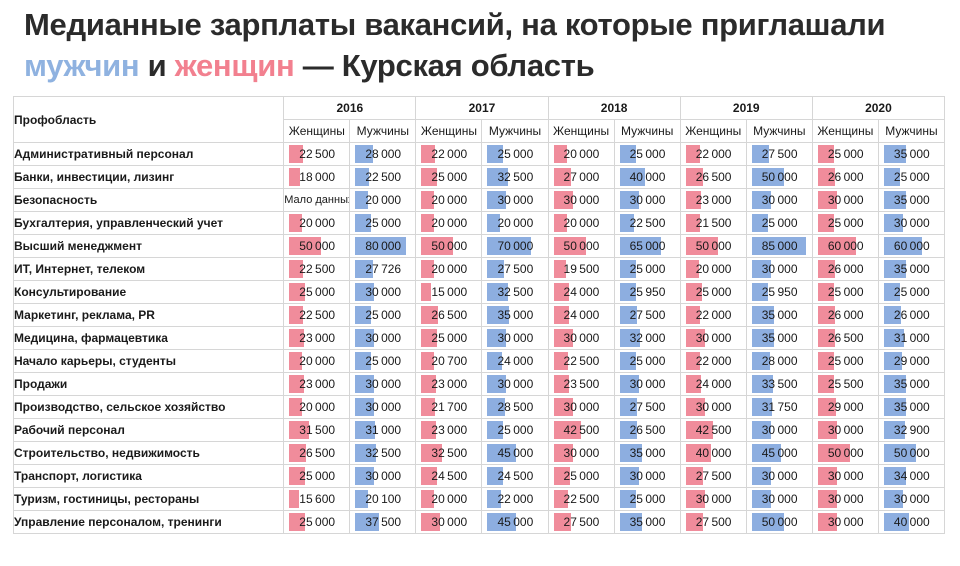  I want to click on women-salary-value: 23 000, so click(317, 384).